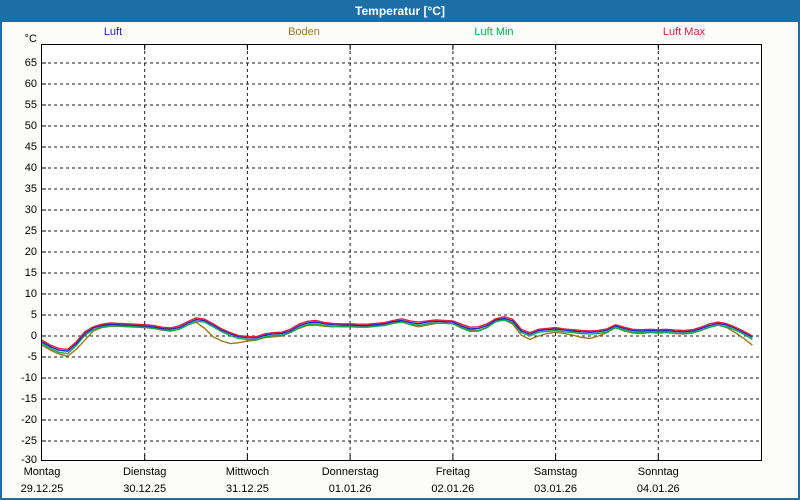 This screenshot has width=800, height=500. I want to click on window-title: Temperatur [°C], so click(400, 11).